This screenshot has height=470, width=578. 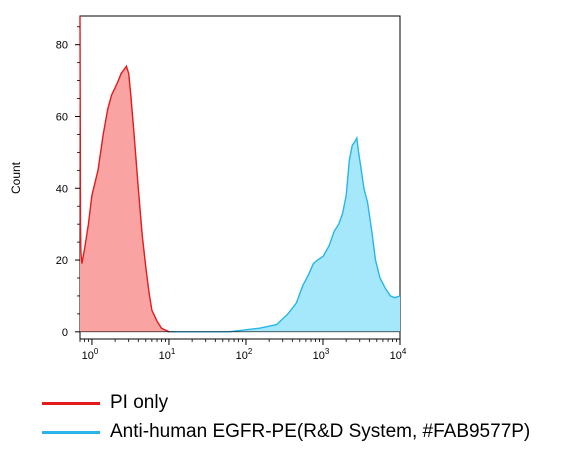 I want to click on x-tick-label-10: 10¹, so click(x=167, y=354).